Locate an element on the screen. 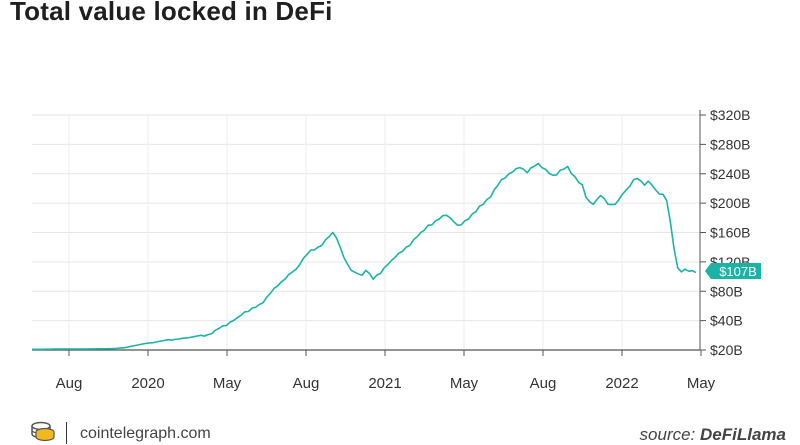 Image resolution: width=800 pixels, height=445 pixels. source-name: DeFiLlama is located at coordinates (743, 434).